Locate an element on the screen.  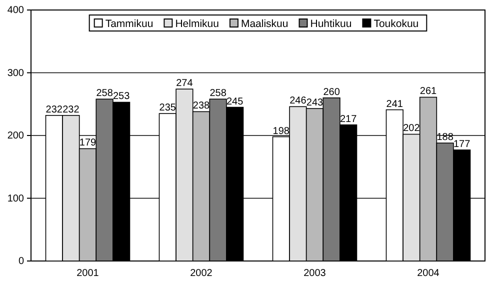
legend-label: Toukokuu is located at coordinates (396, 24).